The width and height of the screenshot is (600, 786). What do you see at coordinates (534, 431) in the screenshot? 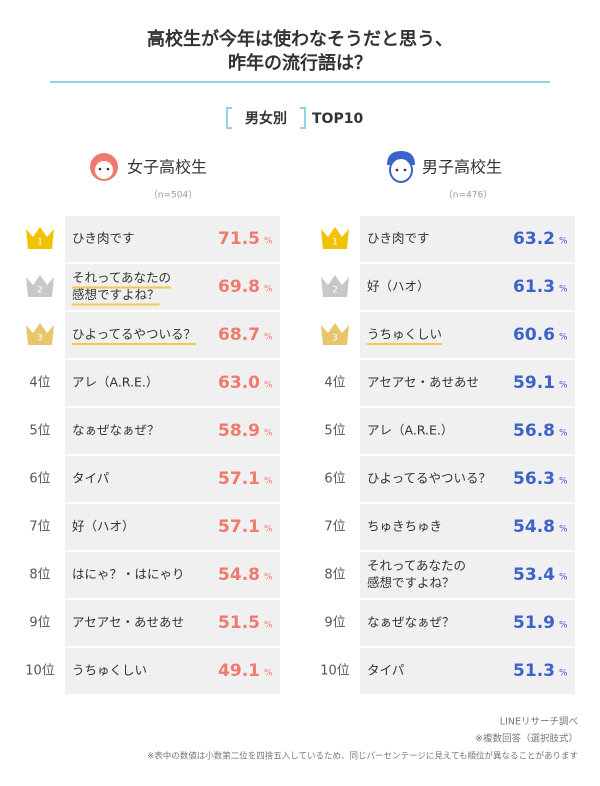
I see `value: 56.8` at bounding box center [534, 431].